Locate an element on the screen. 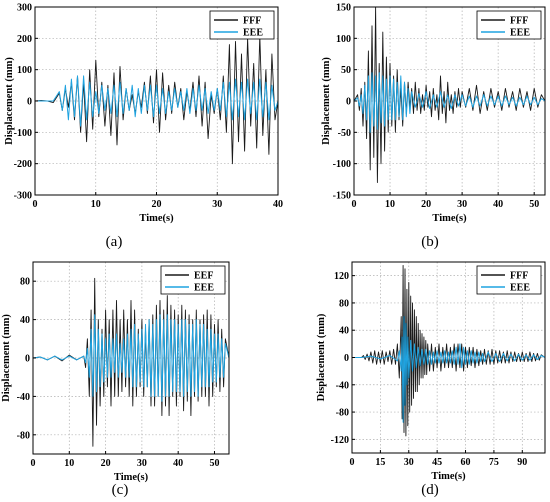 The height and width of the screenshot is (502, 550). legend-label: EEF is located at coordinates (203, 276).